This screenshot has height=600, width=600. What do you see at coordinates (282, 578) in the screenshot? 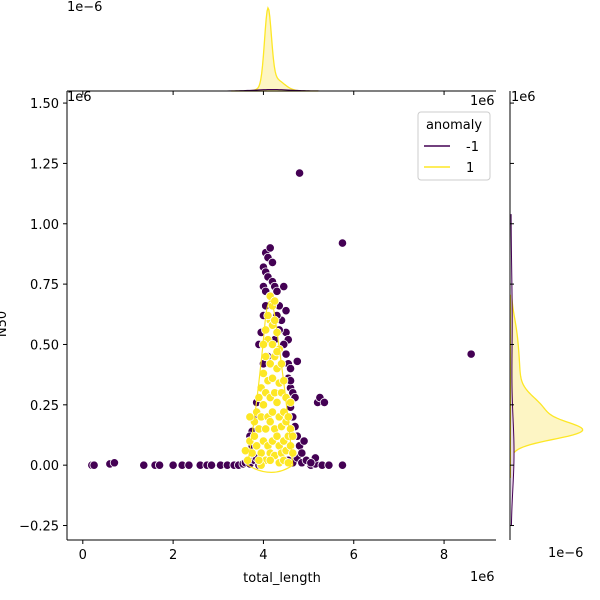
I see `x-axis-title: total_length` at bounding box center [282, 578].